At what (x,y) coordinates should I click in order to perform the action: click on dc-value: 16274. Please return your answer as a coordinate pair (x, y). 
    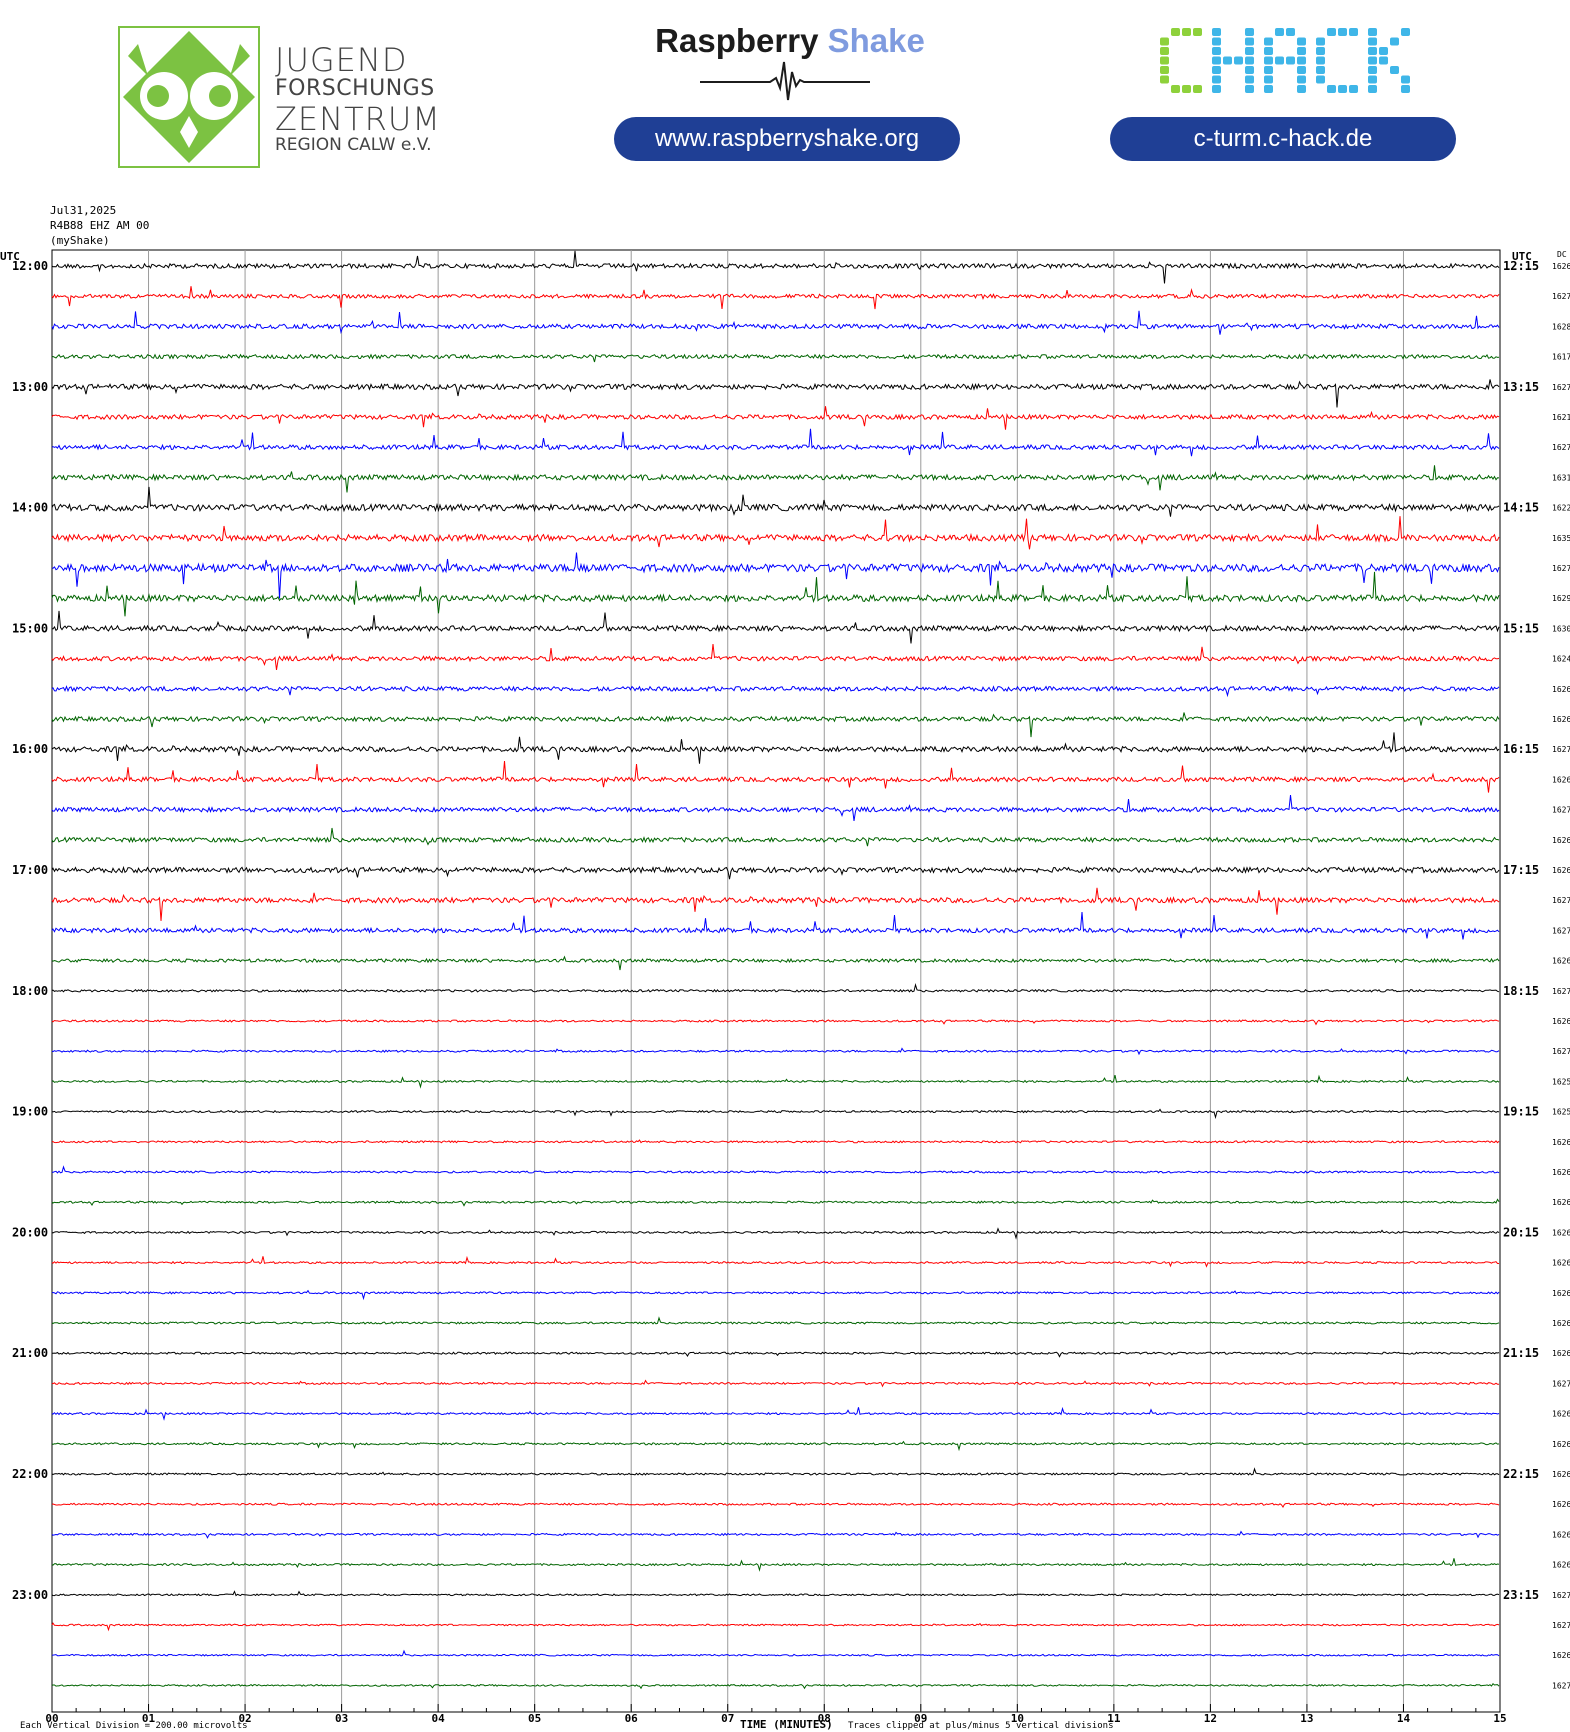
    Looking at the image, I should click on (1561, 387).